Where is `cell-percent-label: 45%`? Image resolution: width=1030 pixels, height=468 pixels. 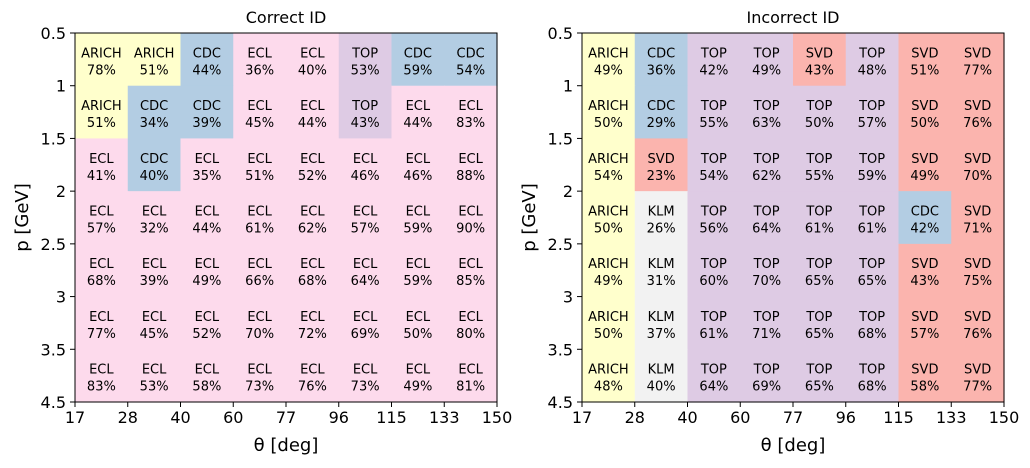 cell-percent-label: 45% is located at coordinates (154, 334).